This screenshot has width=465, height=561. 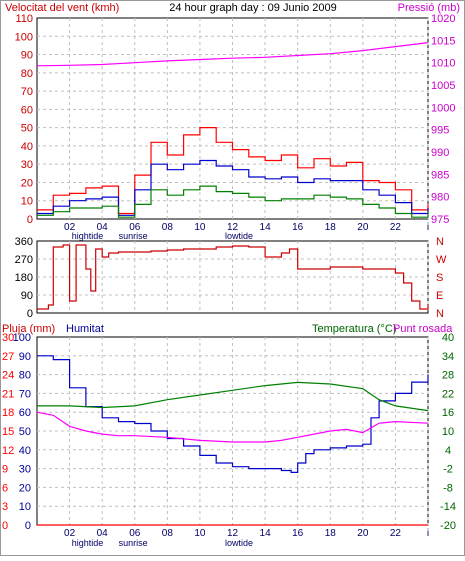 I want to click on temp-tick--20: -20, so click(x=448, y=526).